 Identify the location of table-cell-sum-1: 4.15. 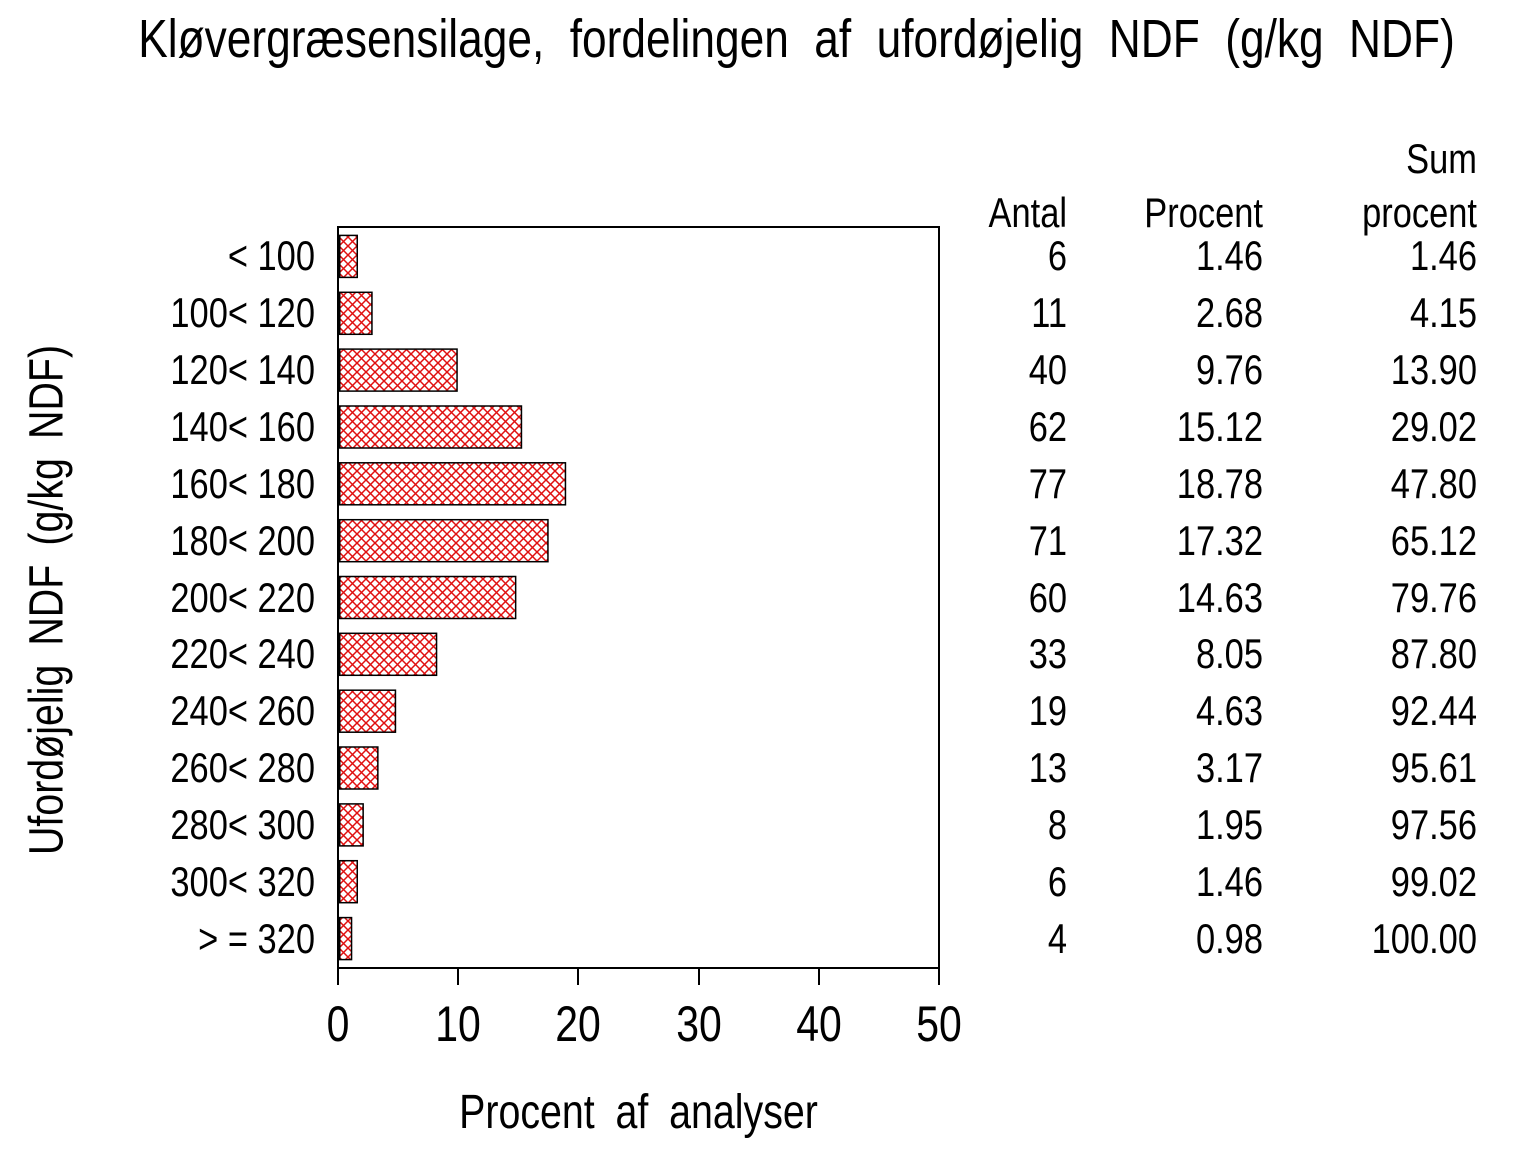
(1443, 312).